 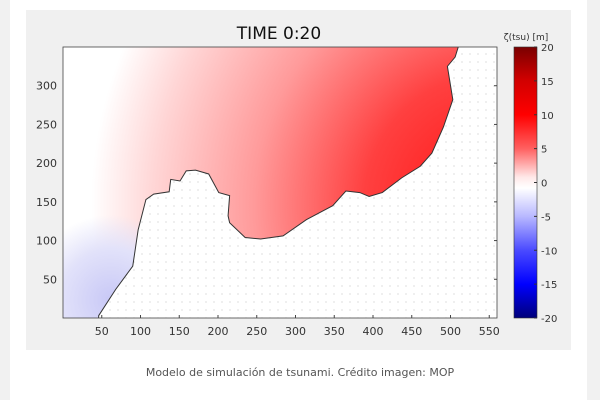 What do you see at coordinates (140, 331) in the screenshot?
I see `x-tick-label: 100` at bounding box center [140, 331].